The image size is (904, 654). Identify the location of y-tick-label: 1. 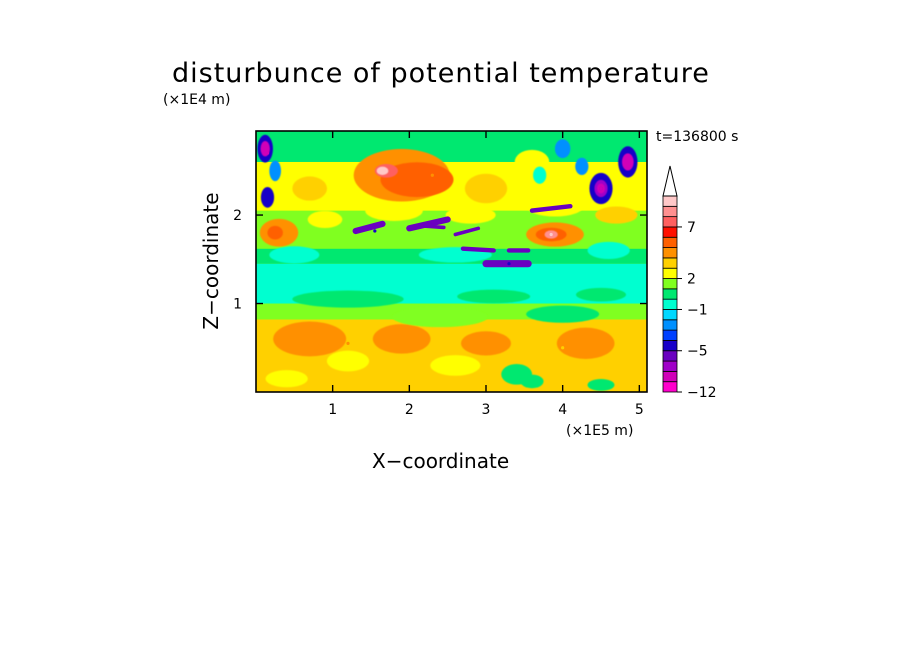
(237, 305).